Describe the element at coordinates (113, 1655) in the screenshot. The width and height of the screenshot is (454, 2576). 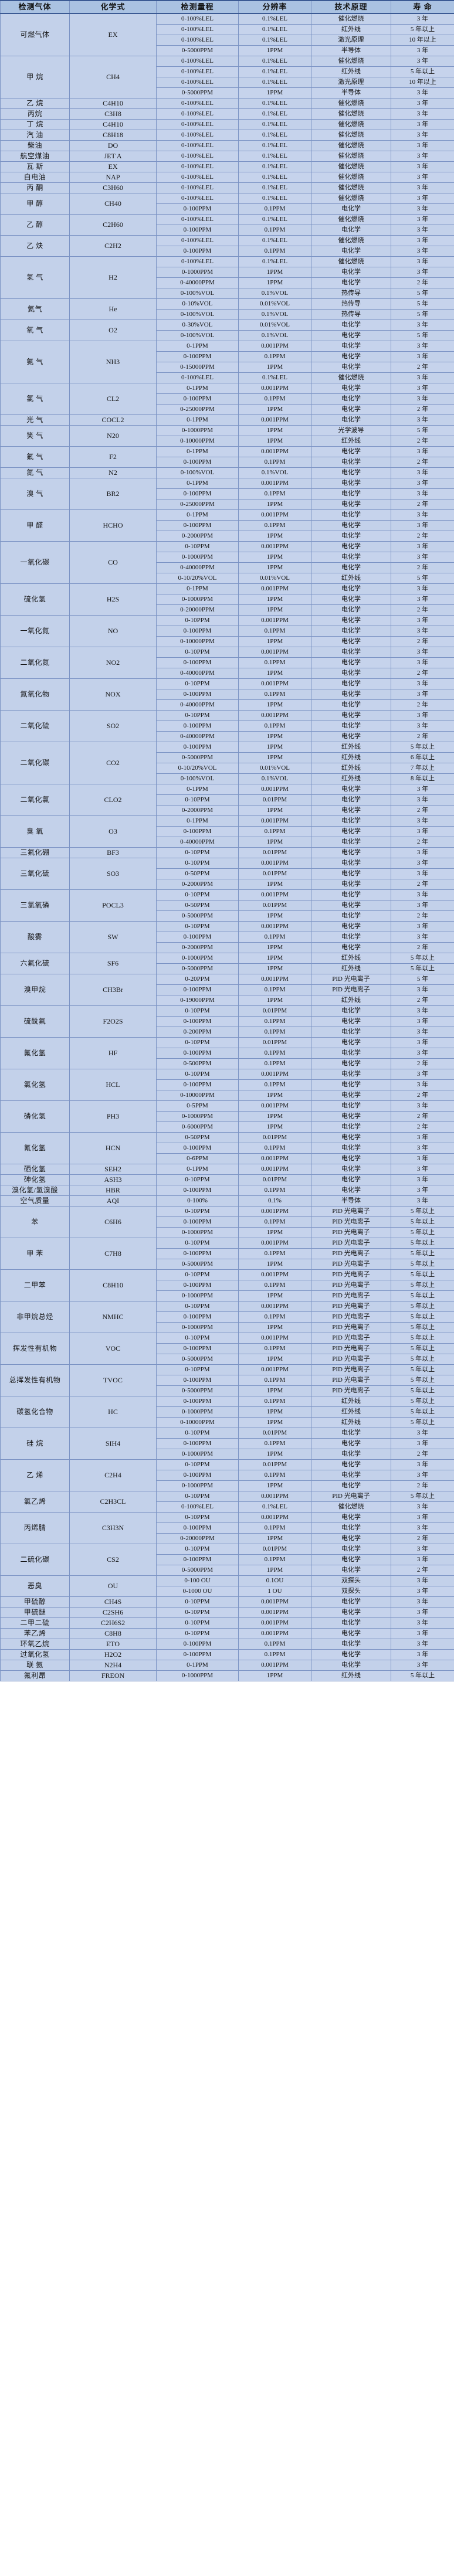
I see `cell-formula: H2O2` at that location.